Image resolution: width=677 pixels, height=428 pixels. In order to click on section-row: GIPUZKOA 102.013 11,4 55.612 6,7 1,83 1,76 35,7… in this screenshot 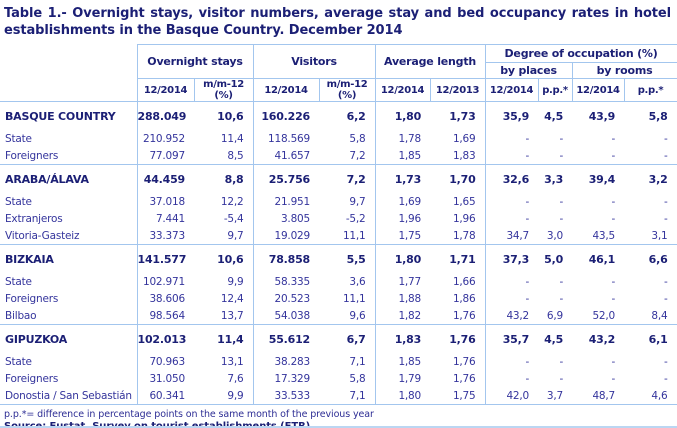, I will do `click(338, 338)`.